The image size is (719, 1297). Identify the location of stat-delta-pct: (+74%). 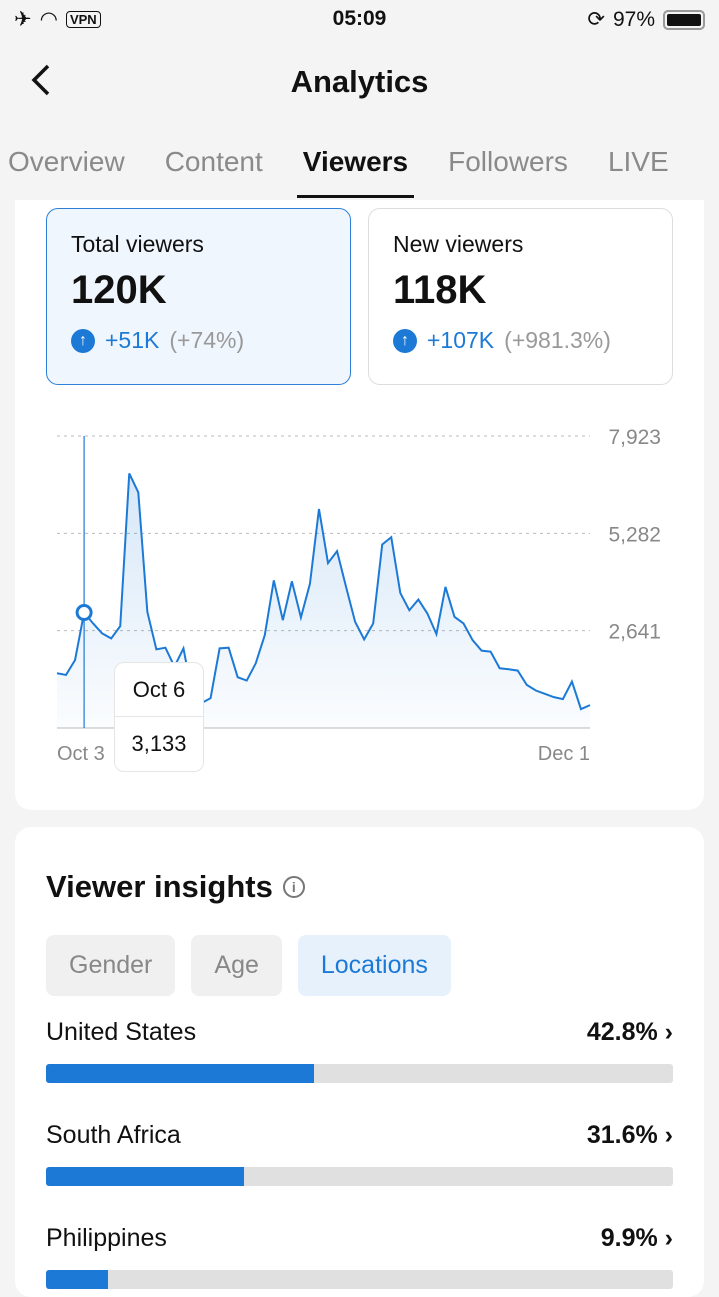
(207, 340).